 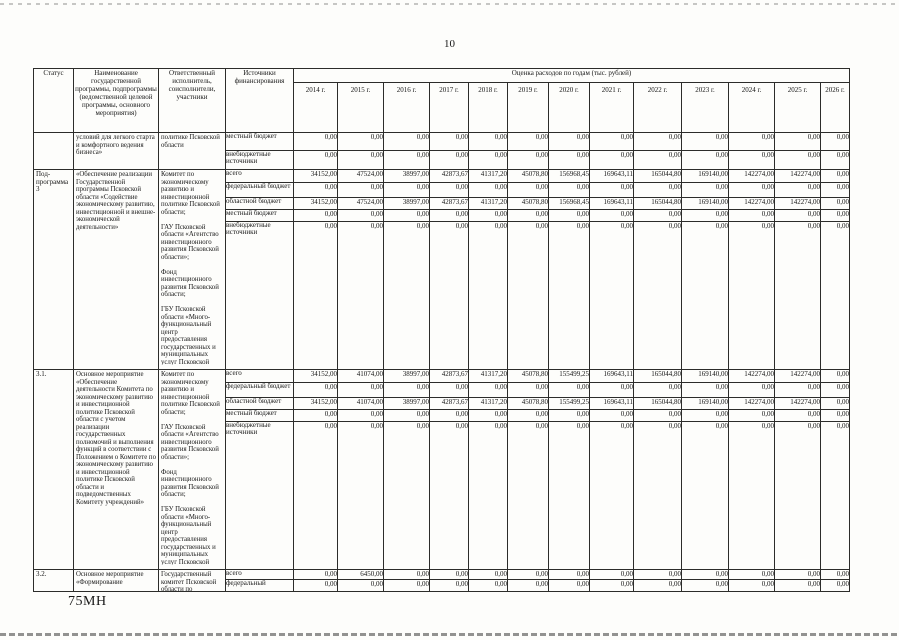 I want to click on col-header-year-2016: 2016 г., so click(x=406, y=107).